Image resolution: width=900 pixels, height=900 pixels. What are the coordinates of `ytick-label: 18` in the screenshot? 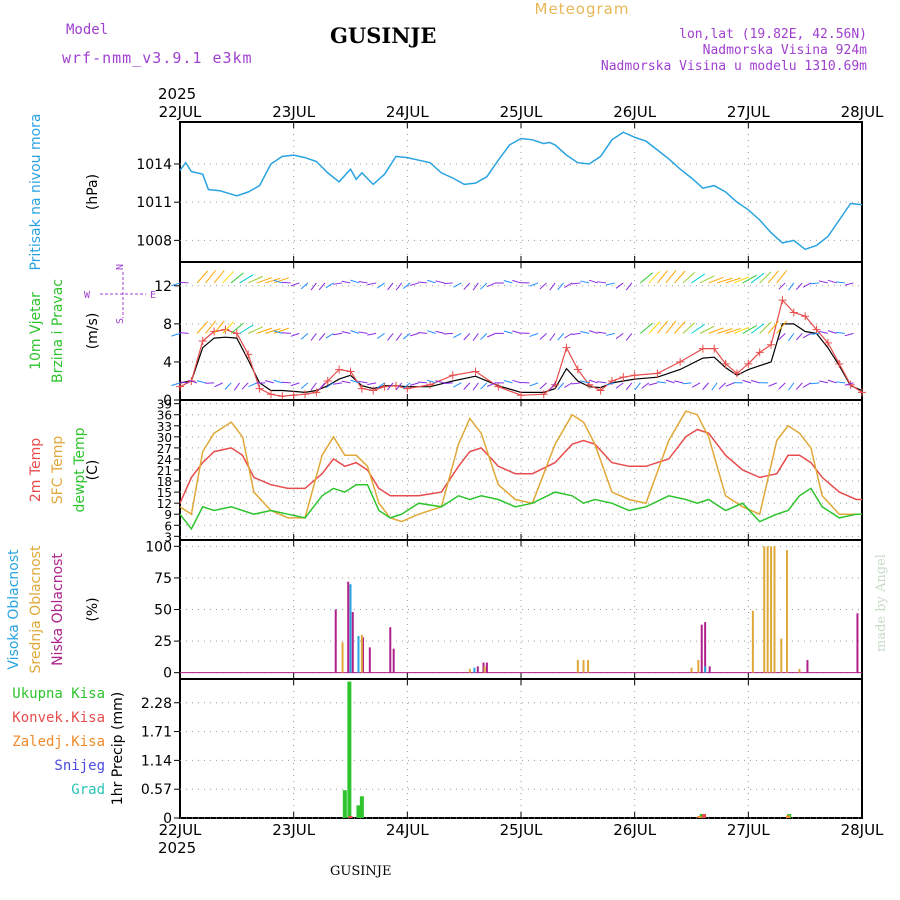 It's located at (164, 482).